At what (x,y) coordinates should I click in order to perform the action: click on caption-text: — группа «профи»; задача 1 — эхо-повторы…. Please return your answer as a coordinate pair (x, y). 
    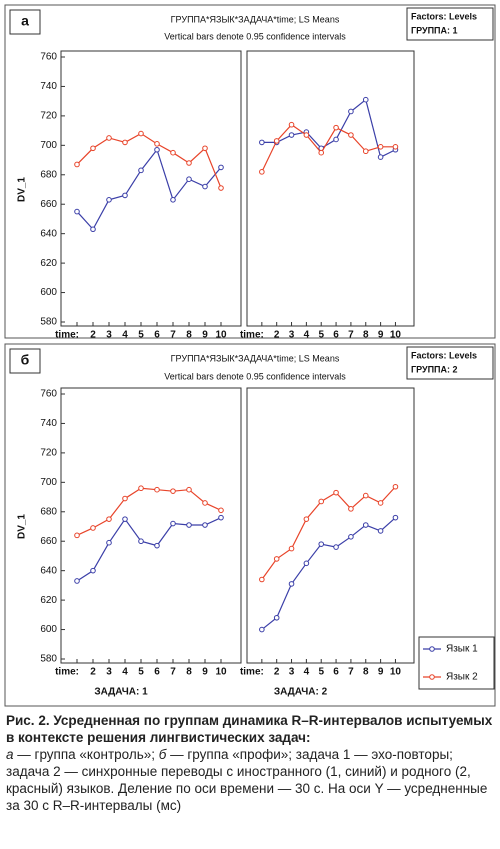
    Looking at the image, I should click on (247, 780).